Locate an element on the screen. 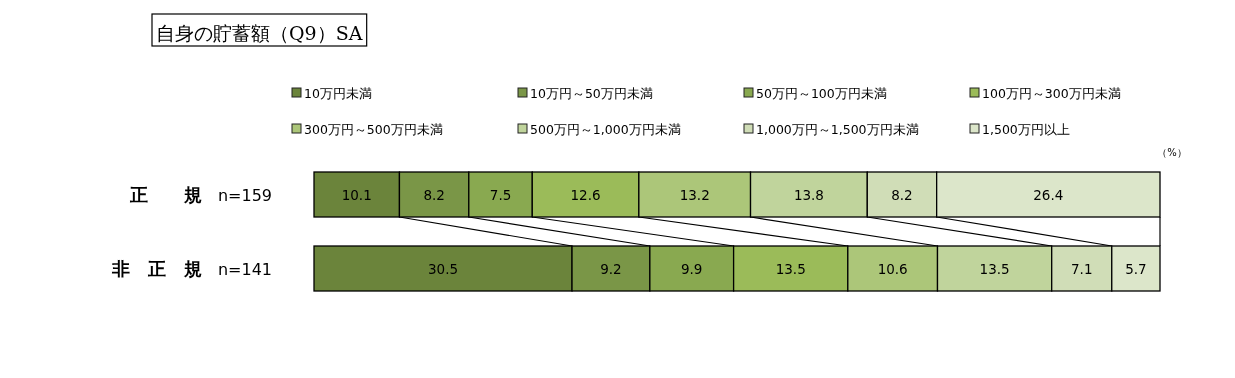  bar: 5.7 is located at coordinates (1136, 268).